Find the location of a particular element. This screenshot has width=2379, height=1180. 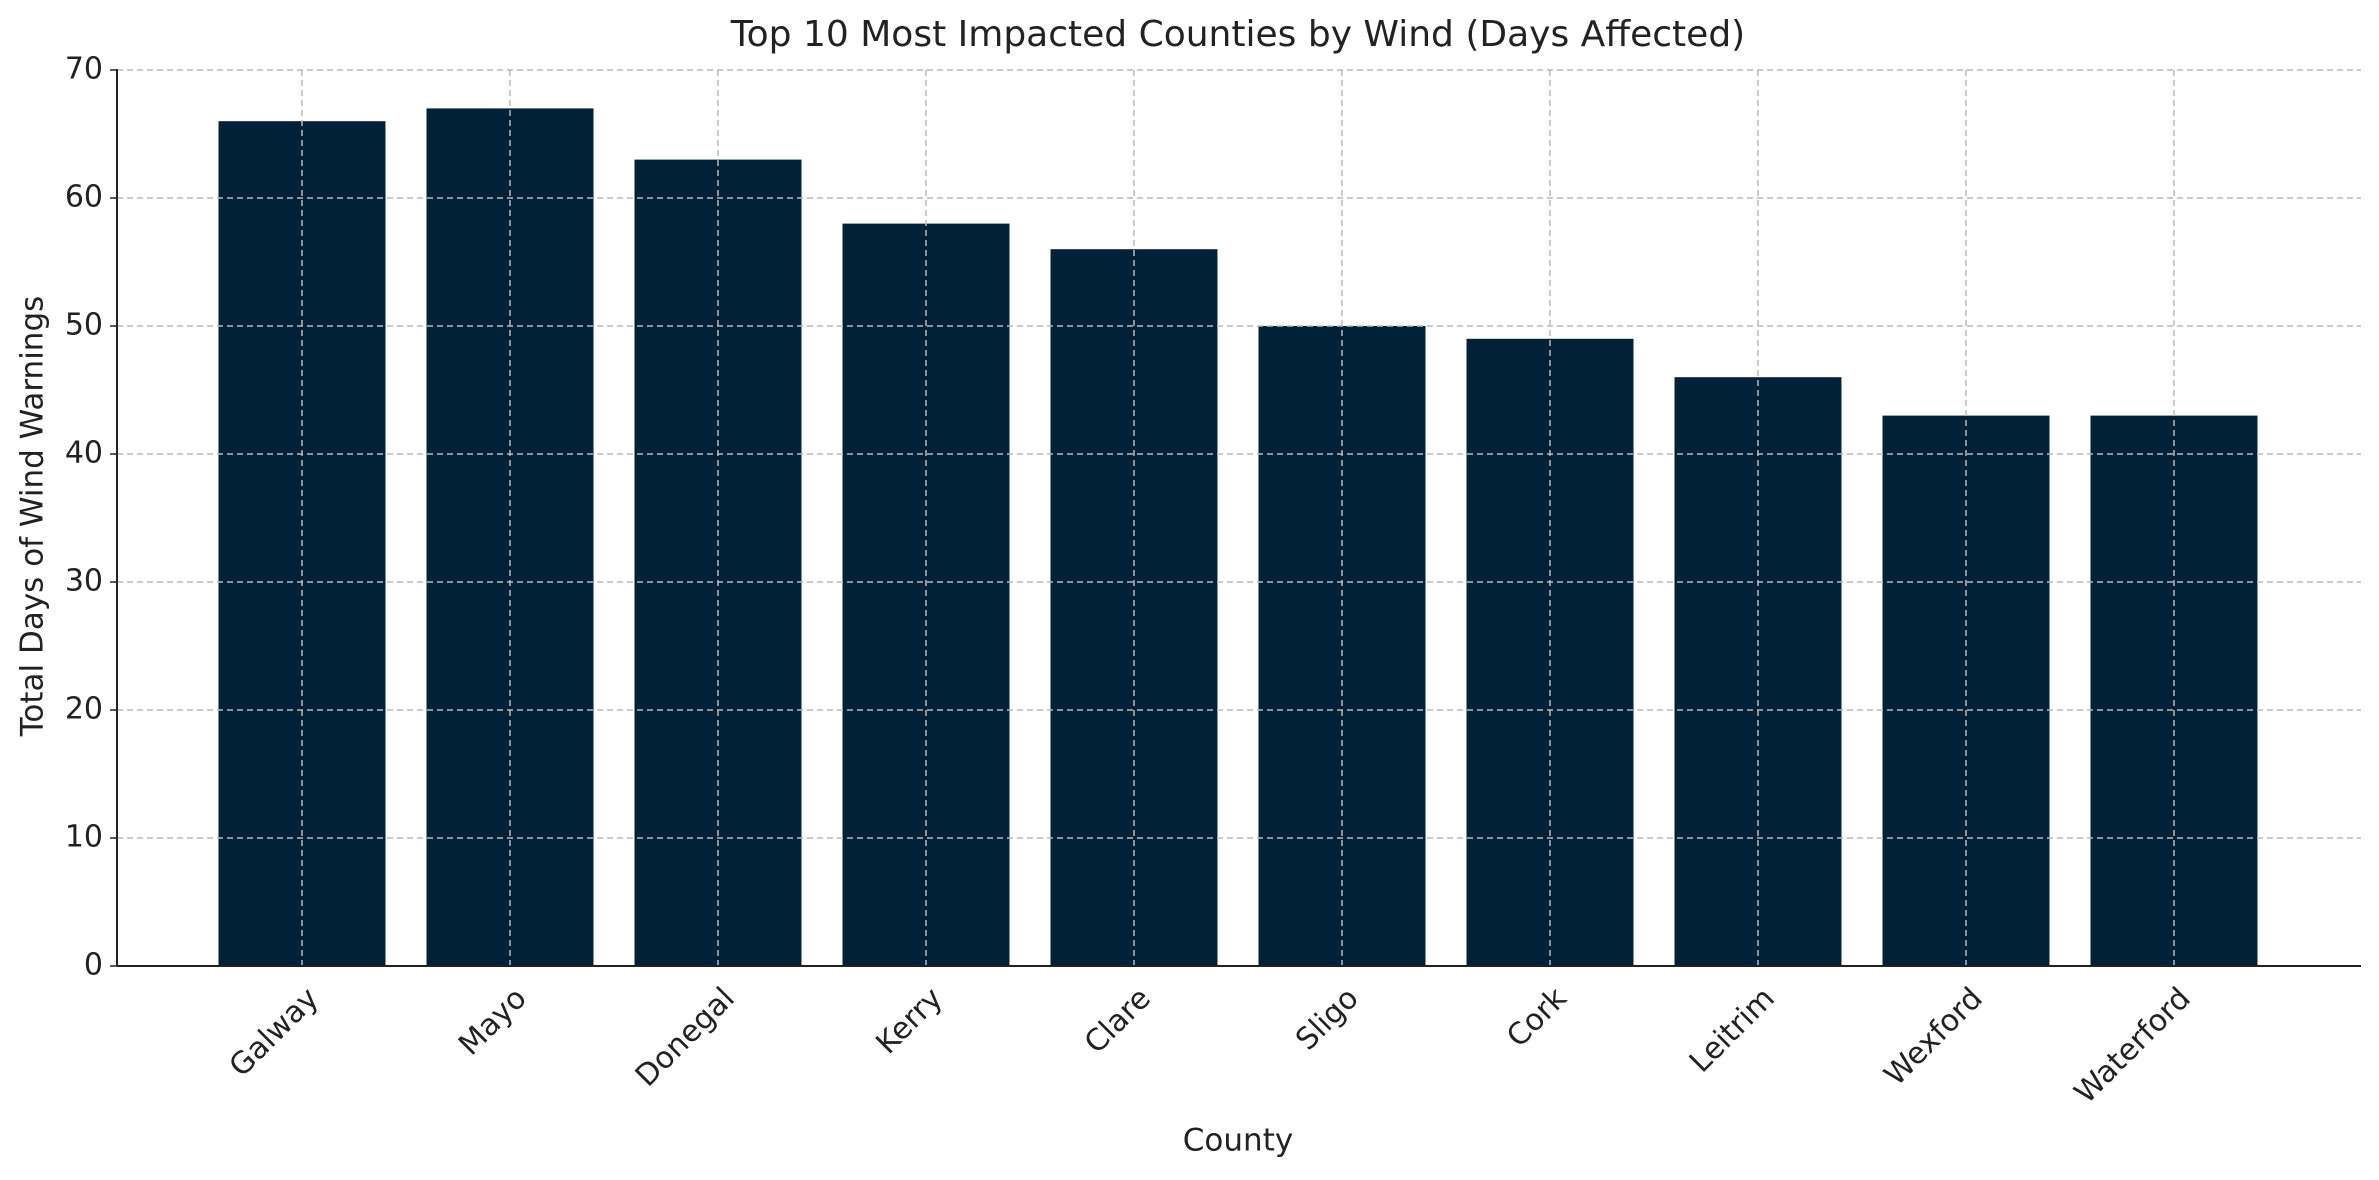

x-tick-label: Wexford is located at coordinates (1934, 1037).